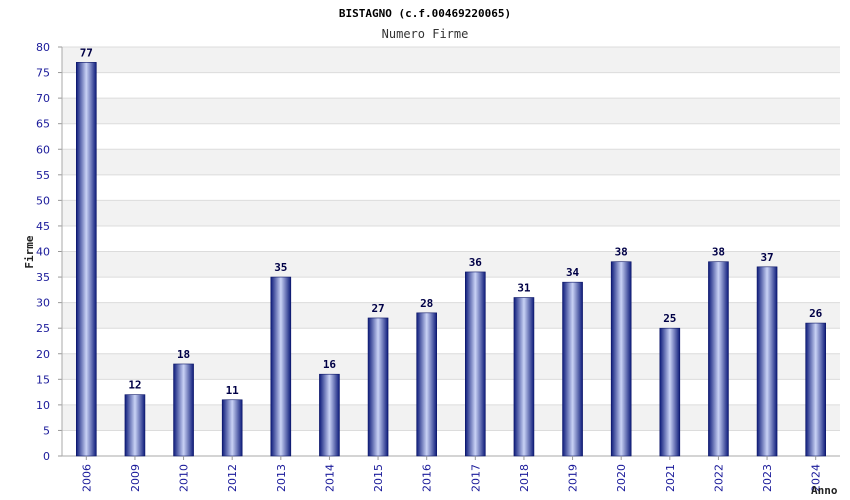 The image size is (850, 500). Describe the element at coordinates (43, 328) in the screenshot. I see `y-tick-label: 25` at that location.